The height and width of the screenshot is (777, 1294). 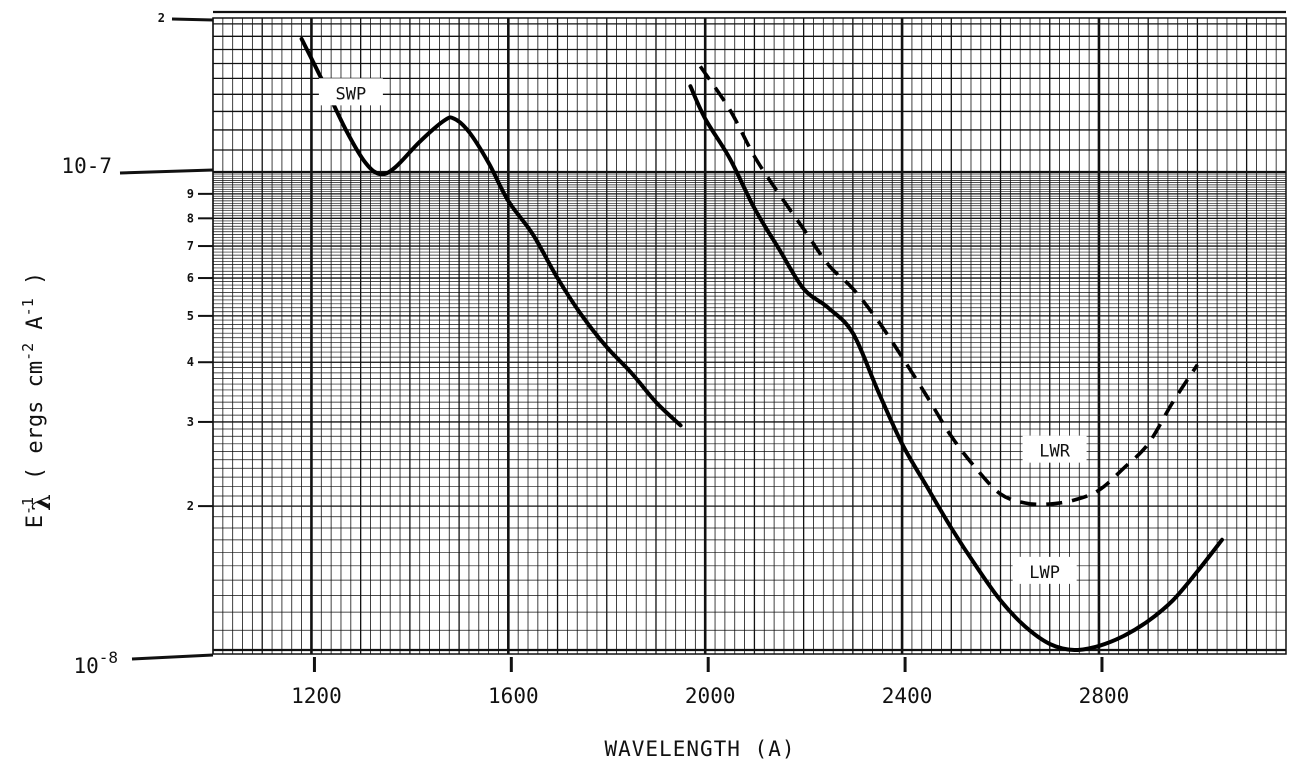 What do you see at coordinates (1044, 573) in the screenshot?
I see `series-label-text: LWP` at bounding box center [1044, 573].